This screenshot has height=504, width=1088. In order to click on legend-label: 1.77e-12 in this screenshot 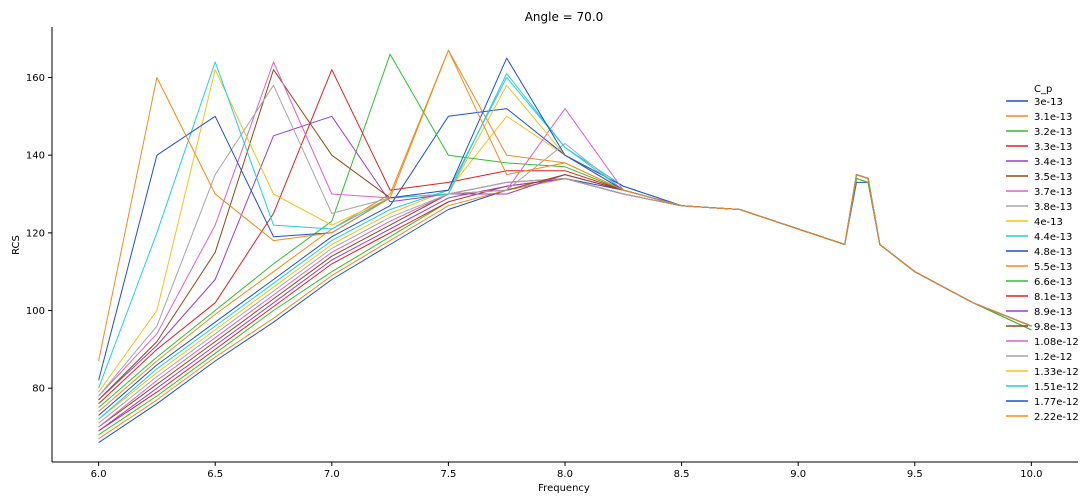, I will do `click(1056, 402)`.